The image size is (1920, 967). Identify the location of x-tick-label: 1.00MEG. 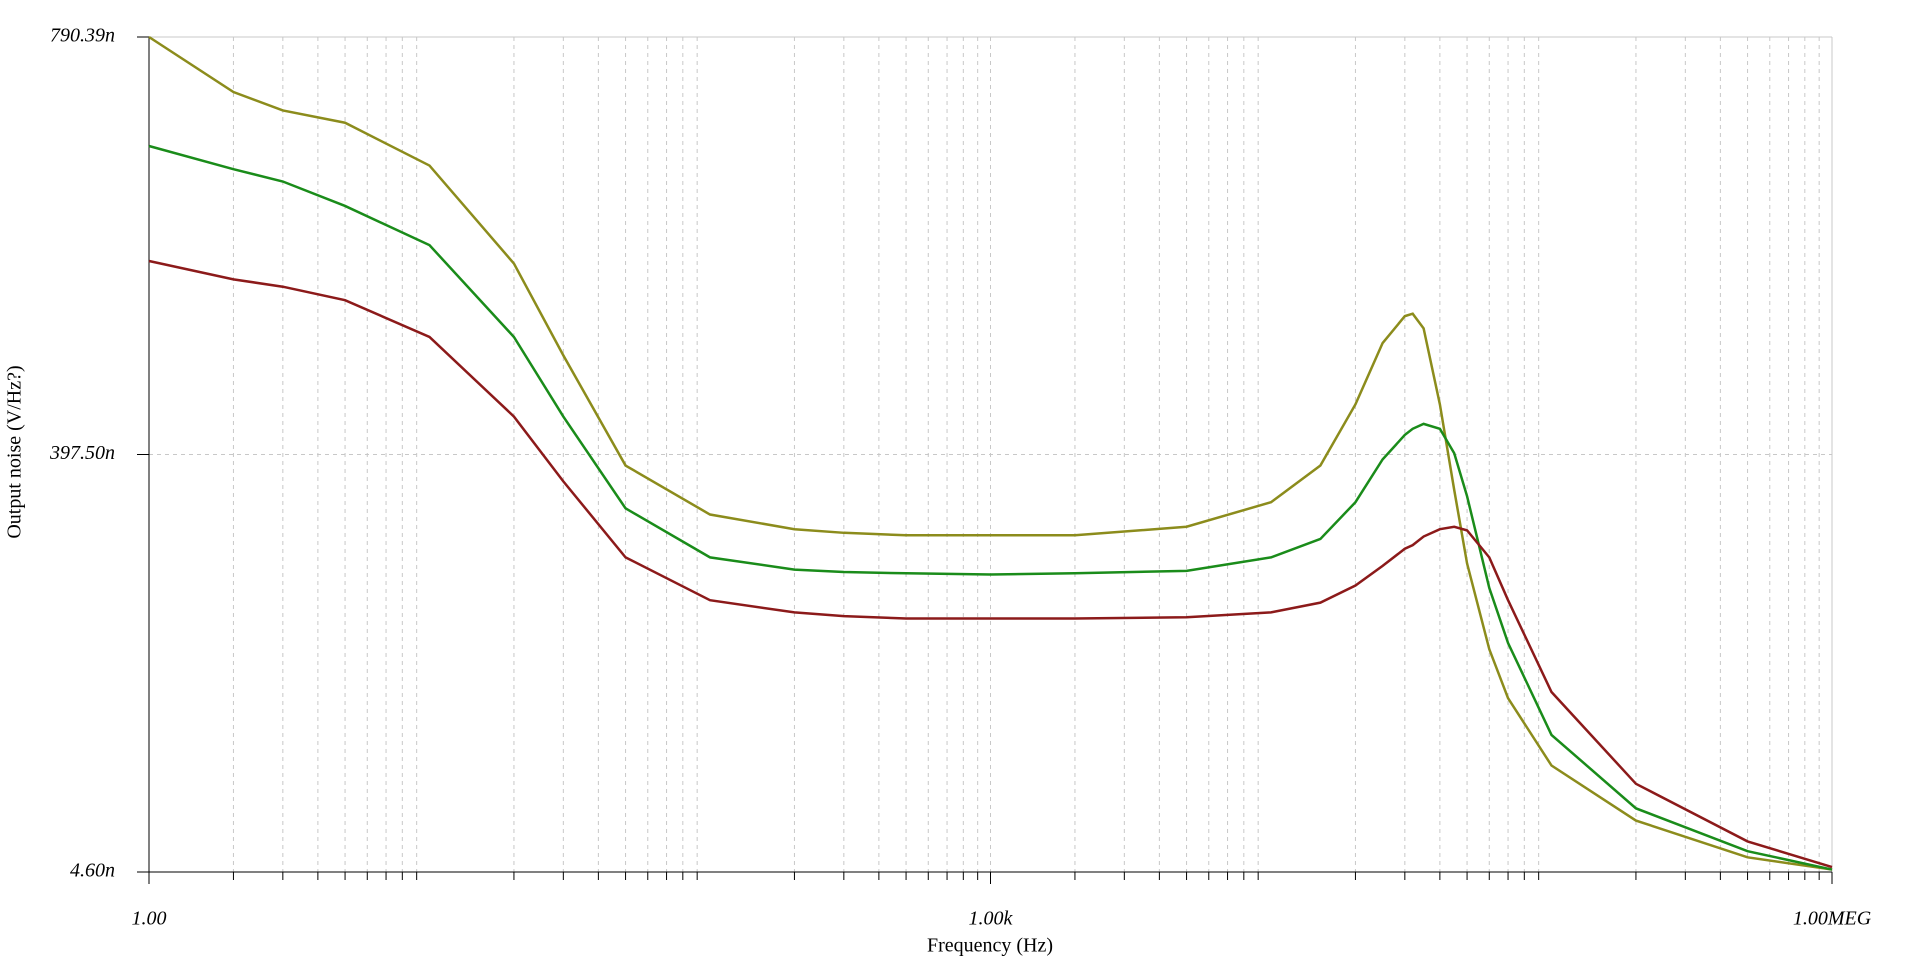
(1832, 919).